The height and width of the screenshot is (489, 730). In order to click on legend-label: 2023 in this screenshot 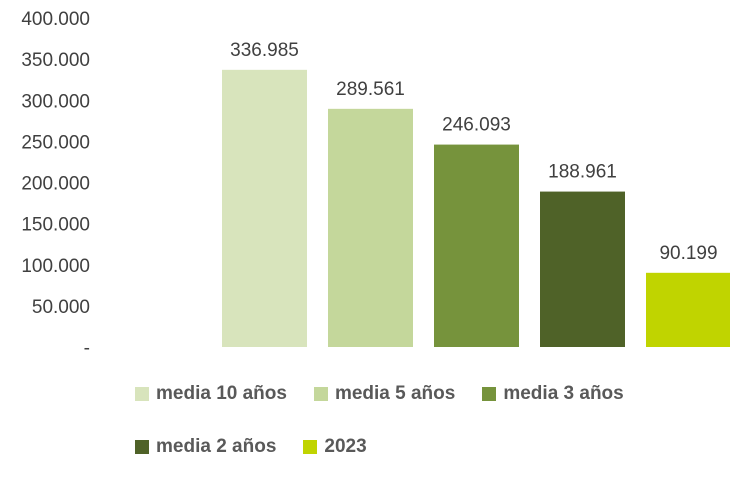, I will do `click(345, 446)`.